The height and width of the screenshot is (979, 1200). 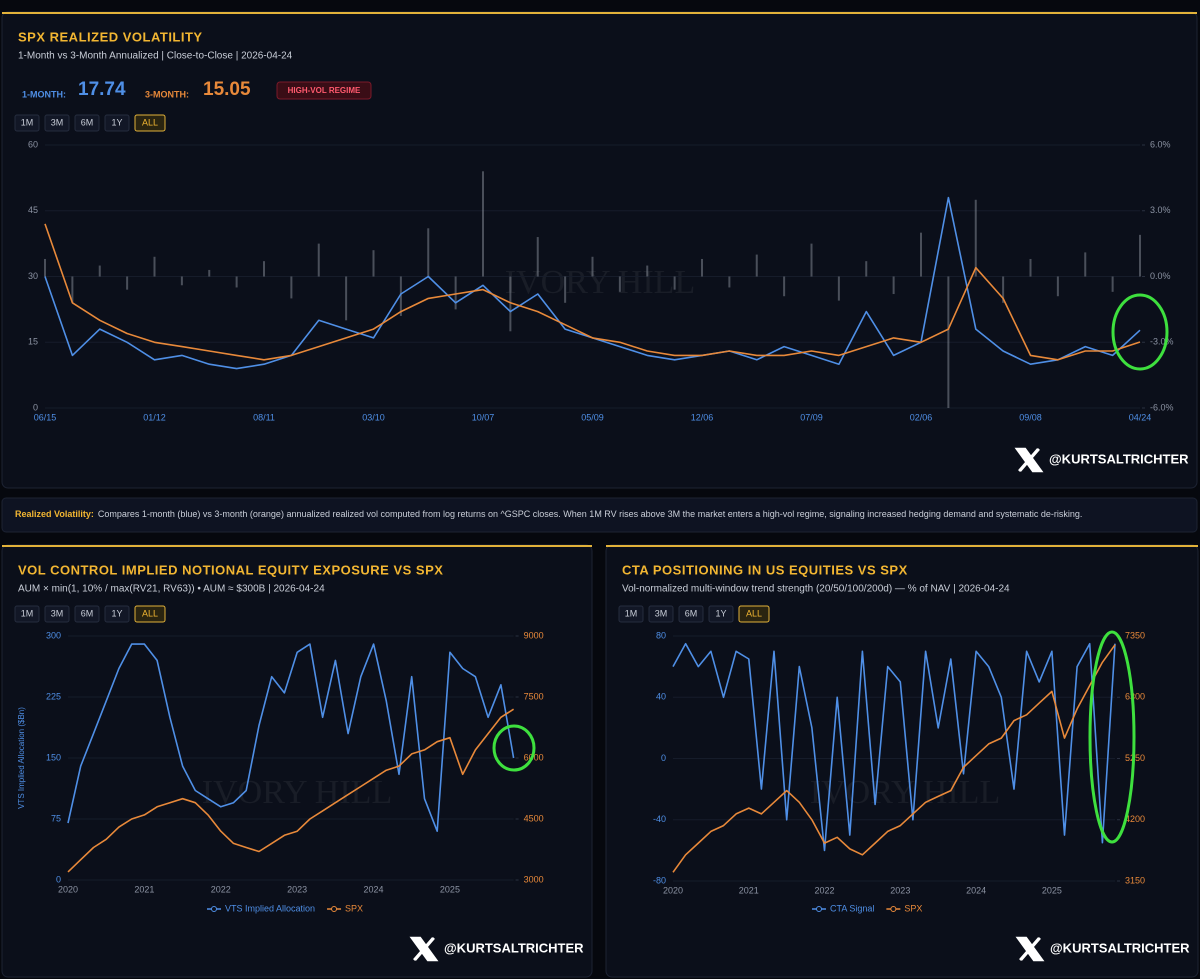 I want to click on x-tick-label: 2025, so click(x=1052, y=890).